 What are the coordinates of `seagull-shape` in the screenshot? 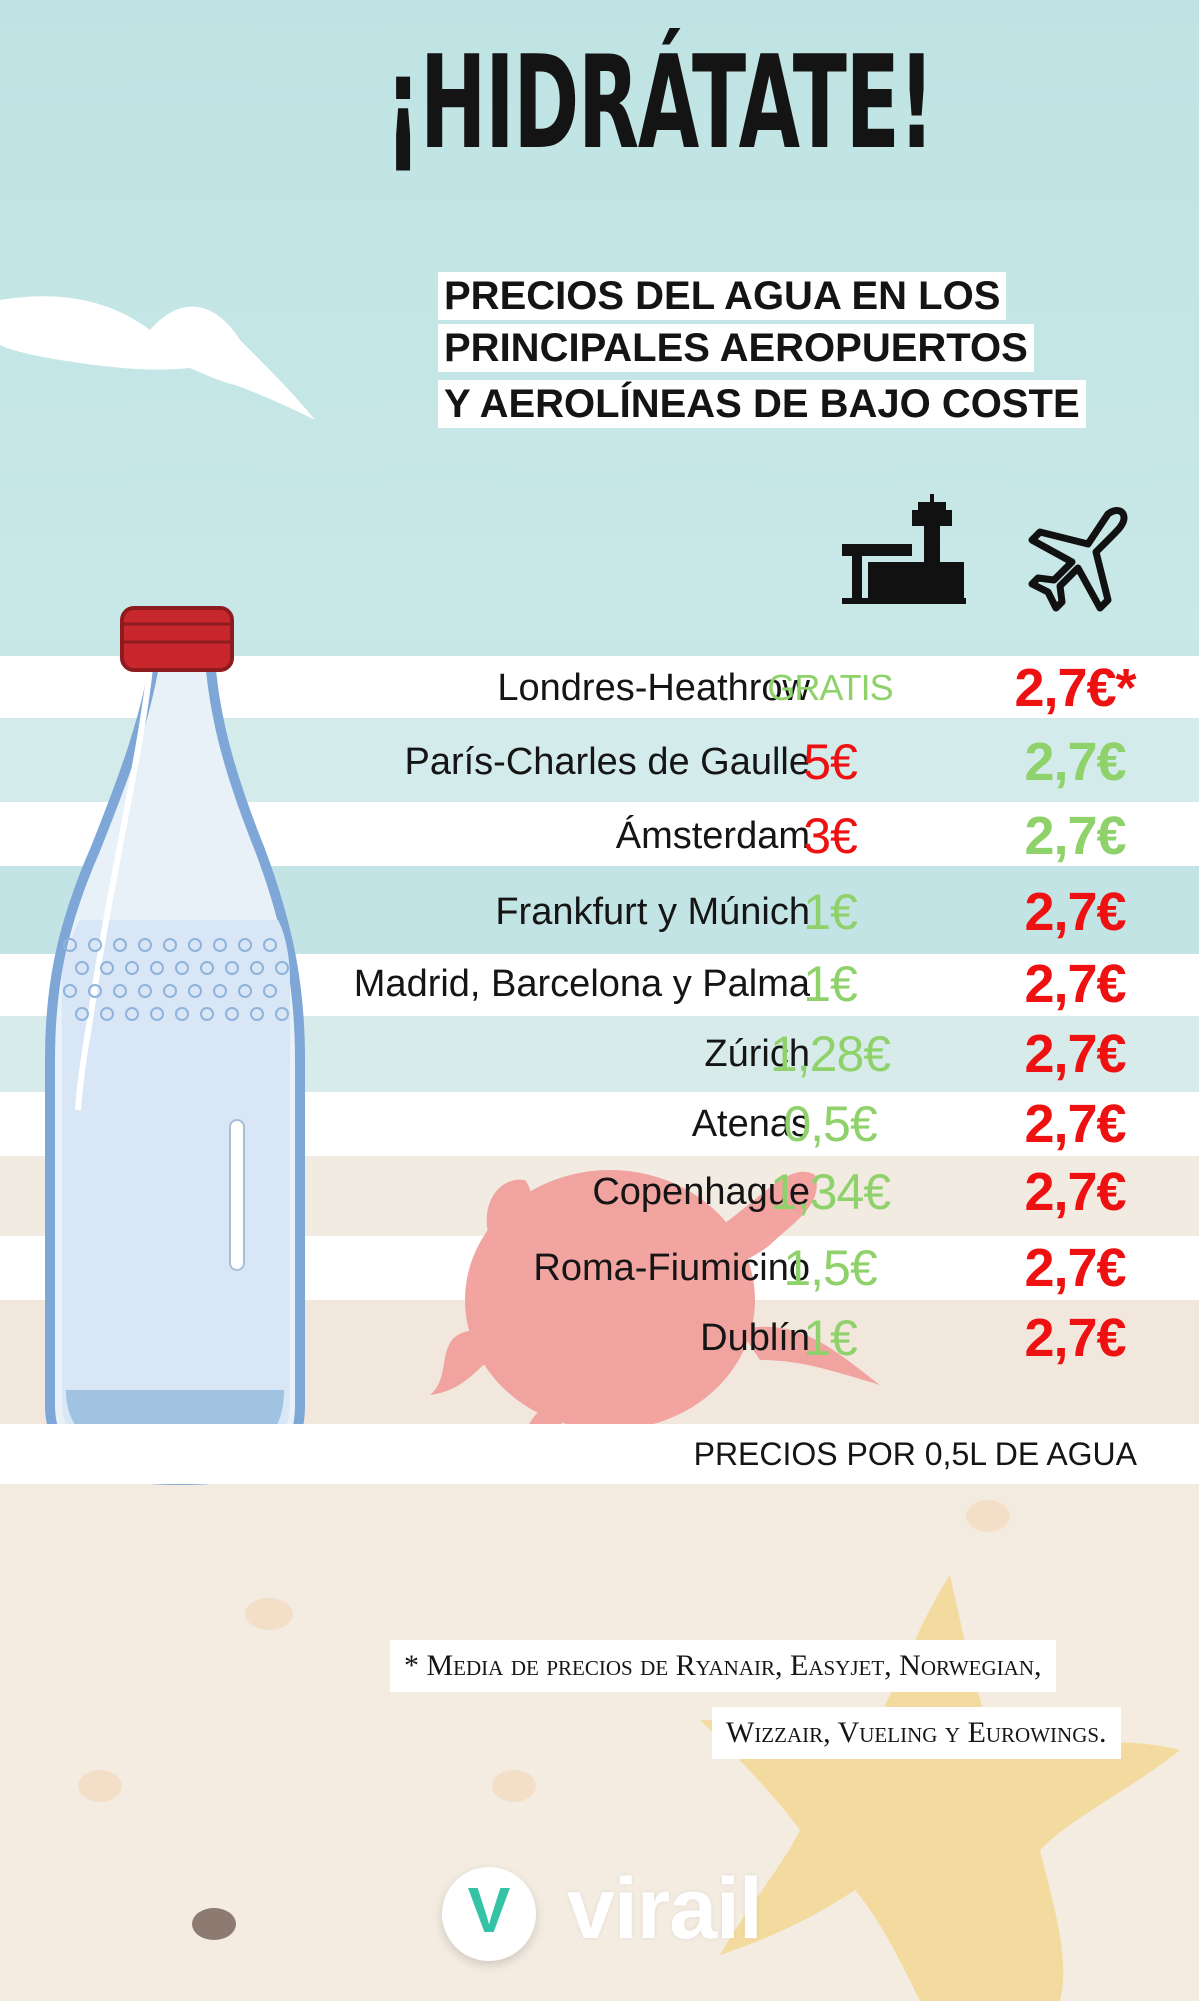 It's located at (157, 358).